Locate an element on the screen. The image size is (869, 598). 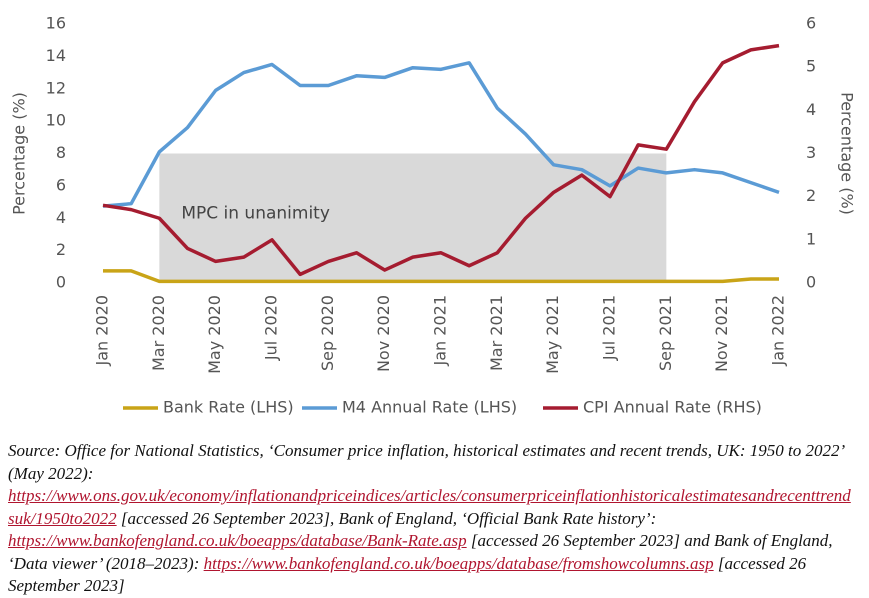
x-tick-label: May 2021 is located at coordinates (552, 334).